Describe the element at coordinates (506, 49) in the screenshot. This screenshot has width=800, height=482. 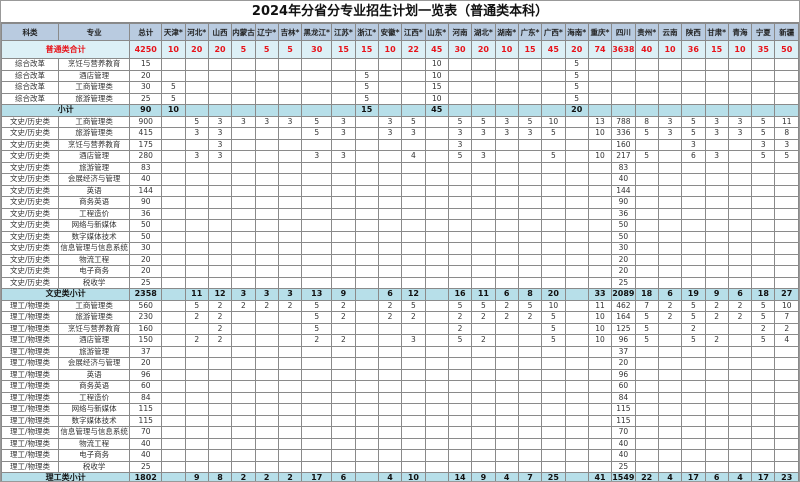
I see `province-total-cell: 10` at that location.